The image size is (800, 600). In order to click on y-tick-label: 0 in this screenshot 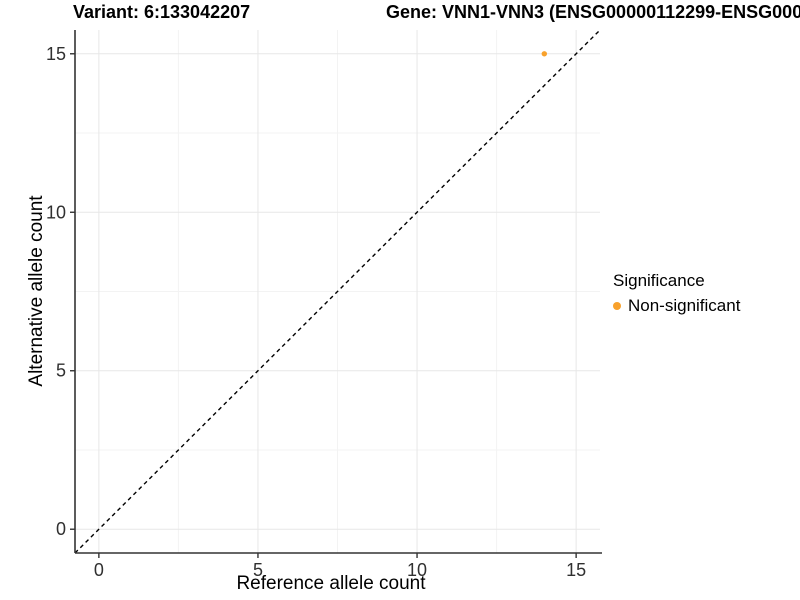, I will do `click(61, 529)`.